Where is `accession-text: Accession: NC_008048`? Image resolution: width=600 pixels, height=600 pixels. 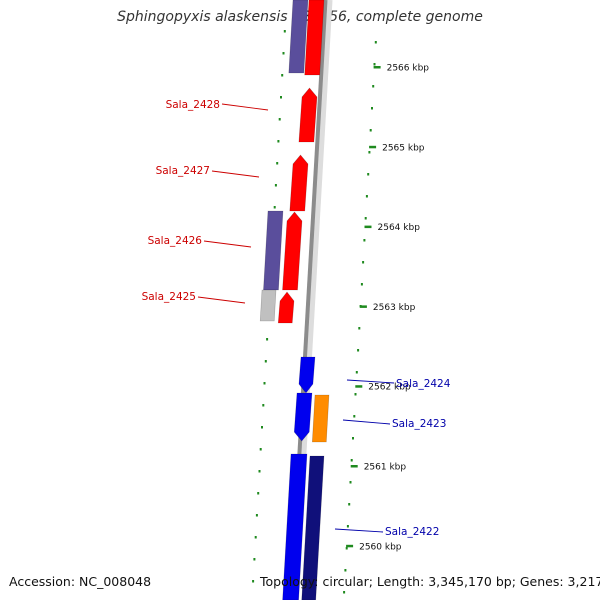 accession-text: Accession: NC_008048 is located at coordinates (80, 581).